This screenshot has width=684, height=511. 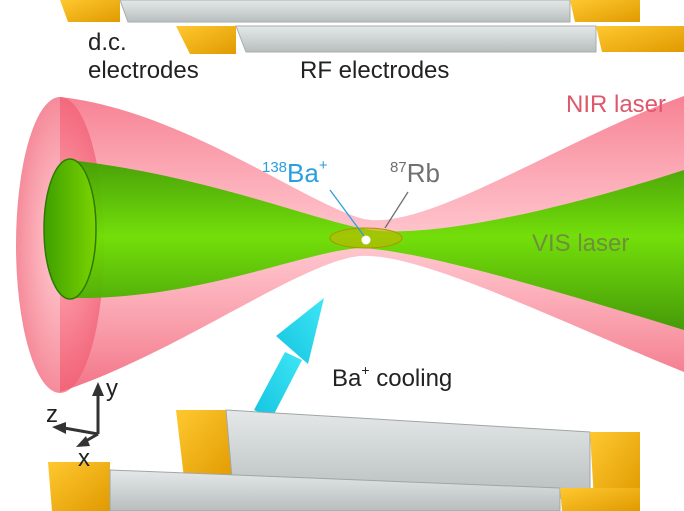 What do you see at coordinates (600, 499) in the screenshot?
I see `bottom-dc-electrode-right-front` at bounding box center [600, 499].